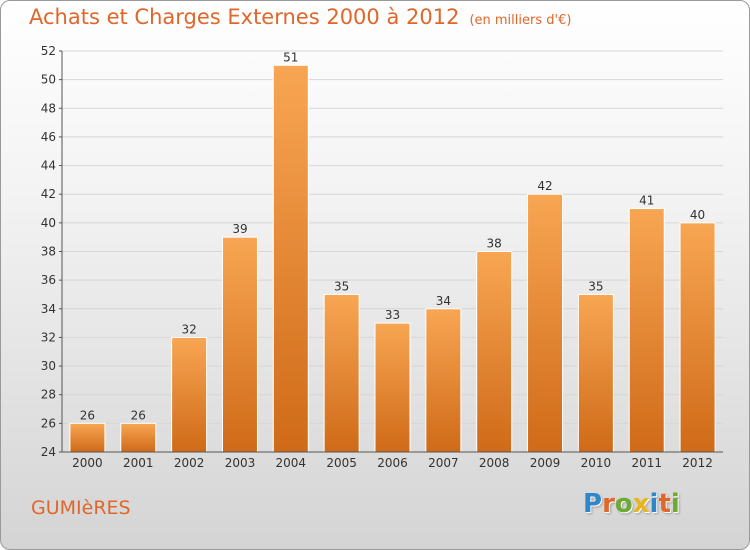 Image resolution: width=750 pixels, height=550 pixels. What do you see at coordinates (646, 201) in the screenshot?
I see `data-label-2011: 41` at bounding box center [646, 201].